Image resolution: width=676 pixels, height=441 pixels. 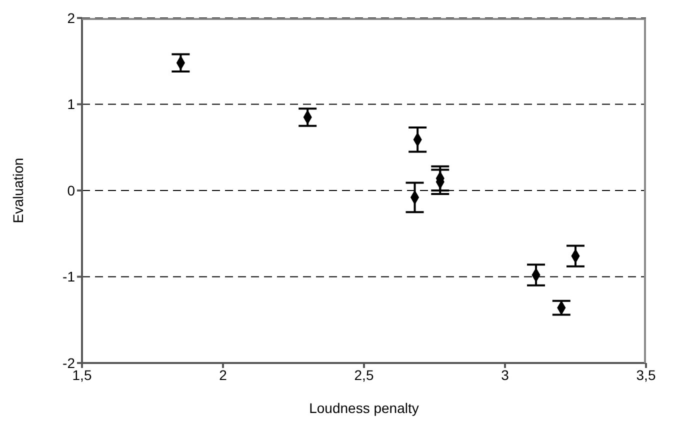 What do you see at coordinates (71, 104) in the screenshot?
I see `y-tick-label: 1` at bounding box center [71, 104].